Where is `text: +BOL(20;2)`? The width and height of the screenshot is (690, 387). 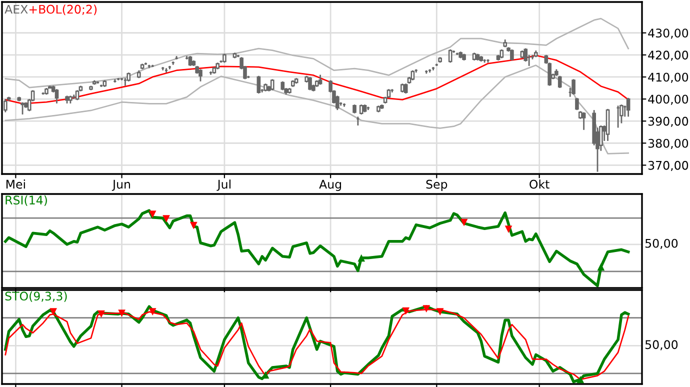 text: +BOL(20;2) is located at coordinates (63, 10).